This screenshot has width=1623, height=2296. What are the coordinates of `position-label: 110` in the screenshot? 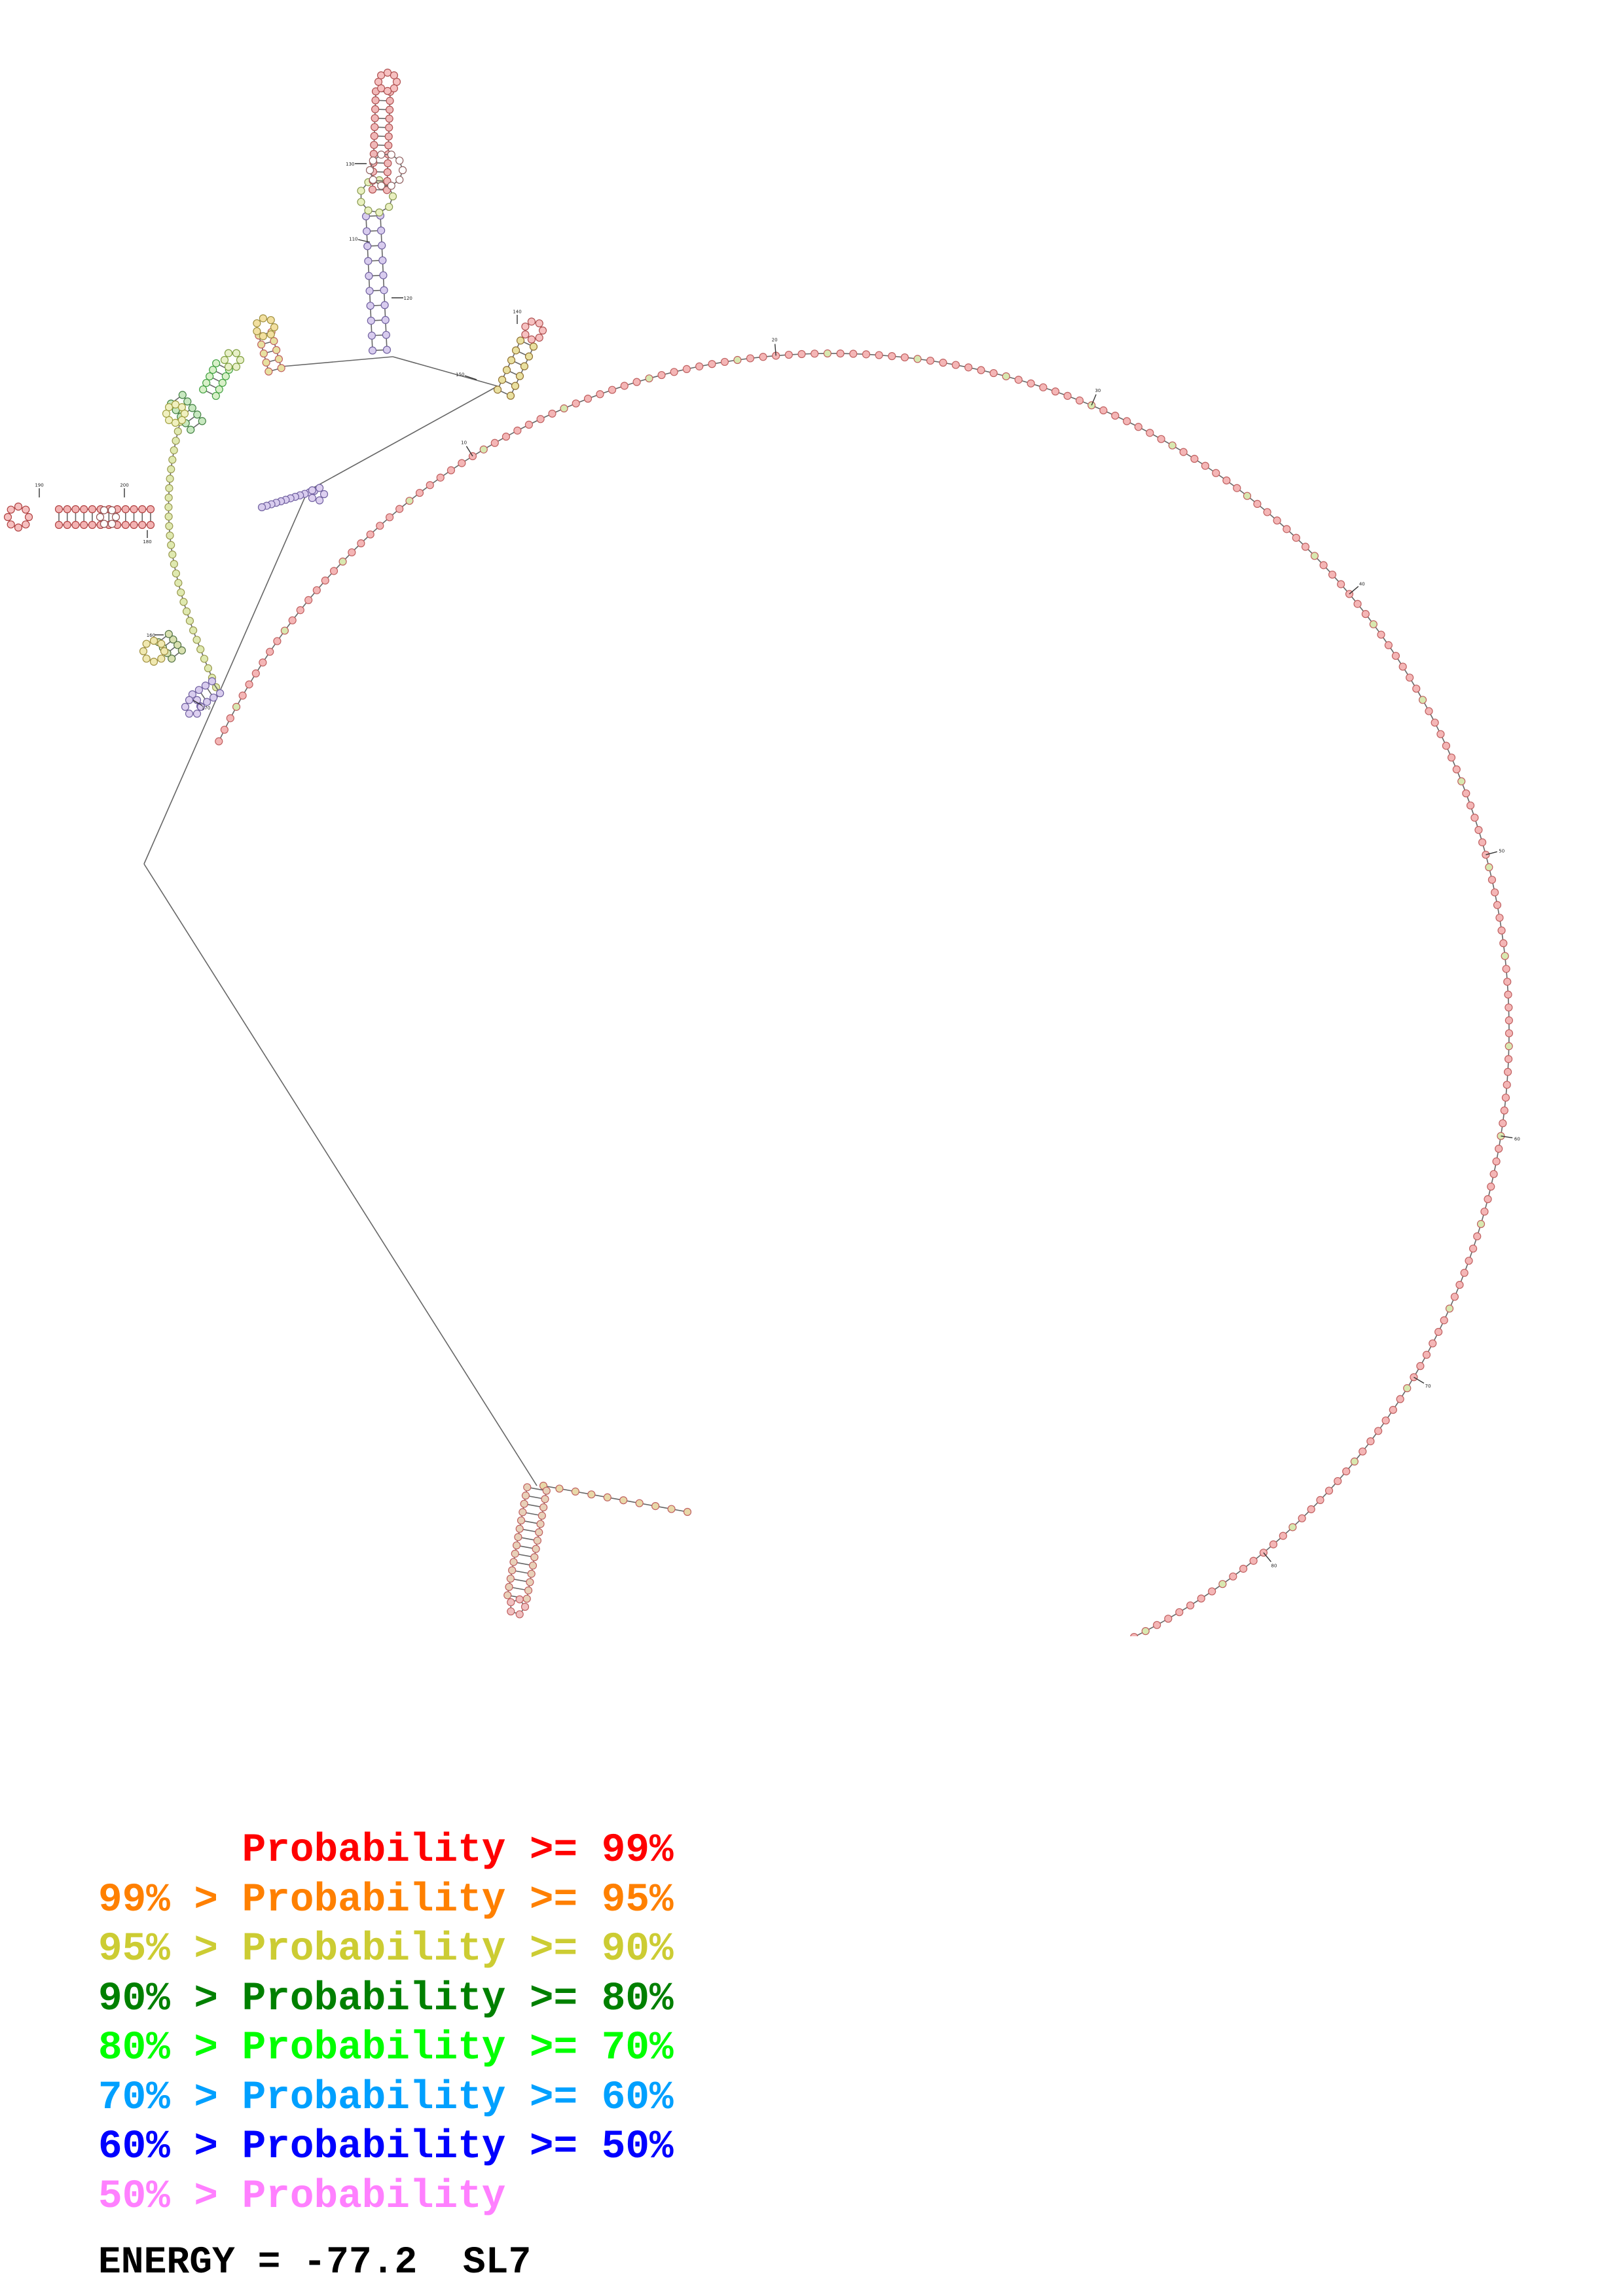 It's located at (353, 239).